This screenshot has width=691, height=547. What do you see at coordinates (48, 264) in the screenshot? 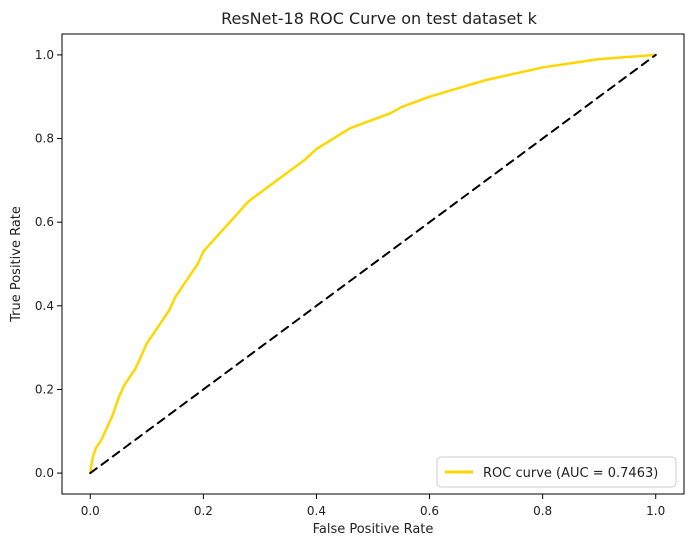
I see `y-axis-ticks: 0.0 0.2 0.4 0.6 0.8 1.0` at bounding box center [48, 264].